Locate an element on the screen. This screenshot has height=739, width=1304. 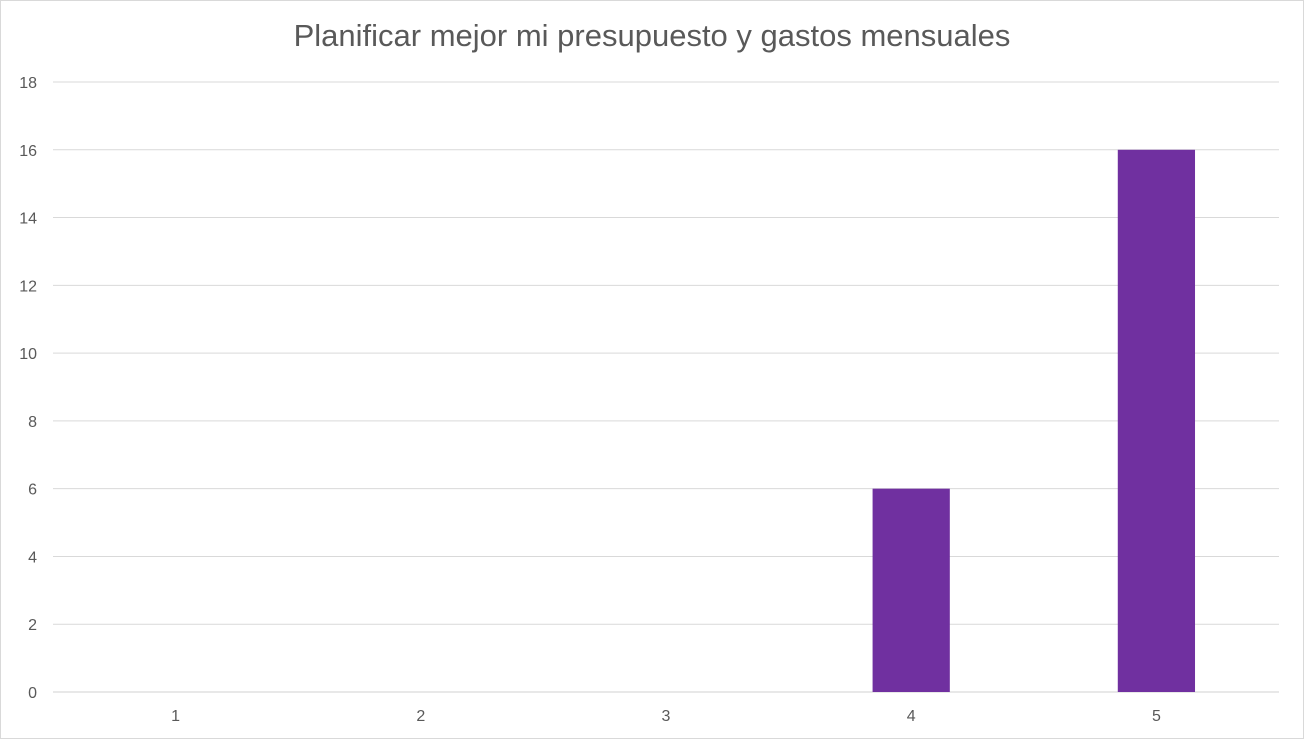
y-tick-label: 8 is located at coordinates (32, 422).